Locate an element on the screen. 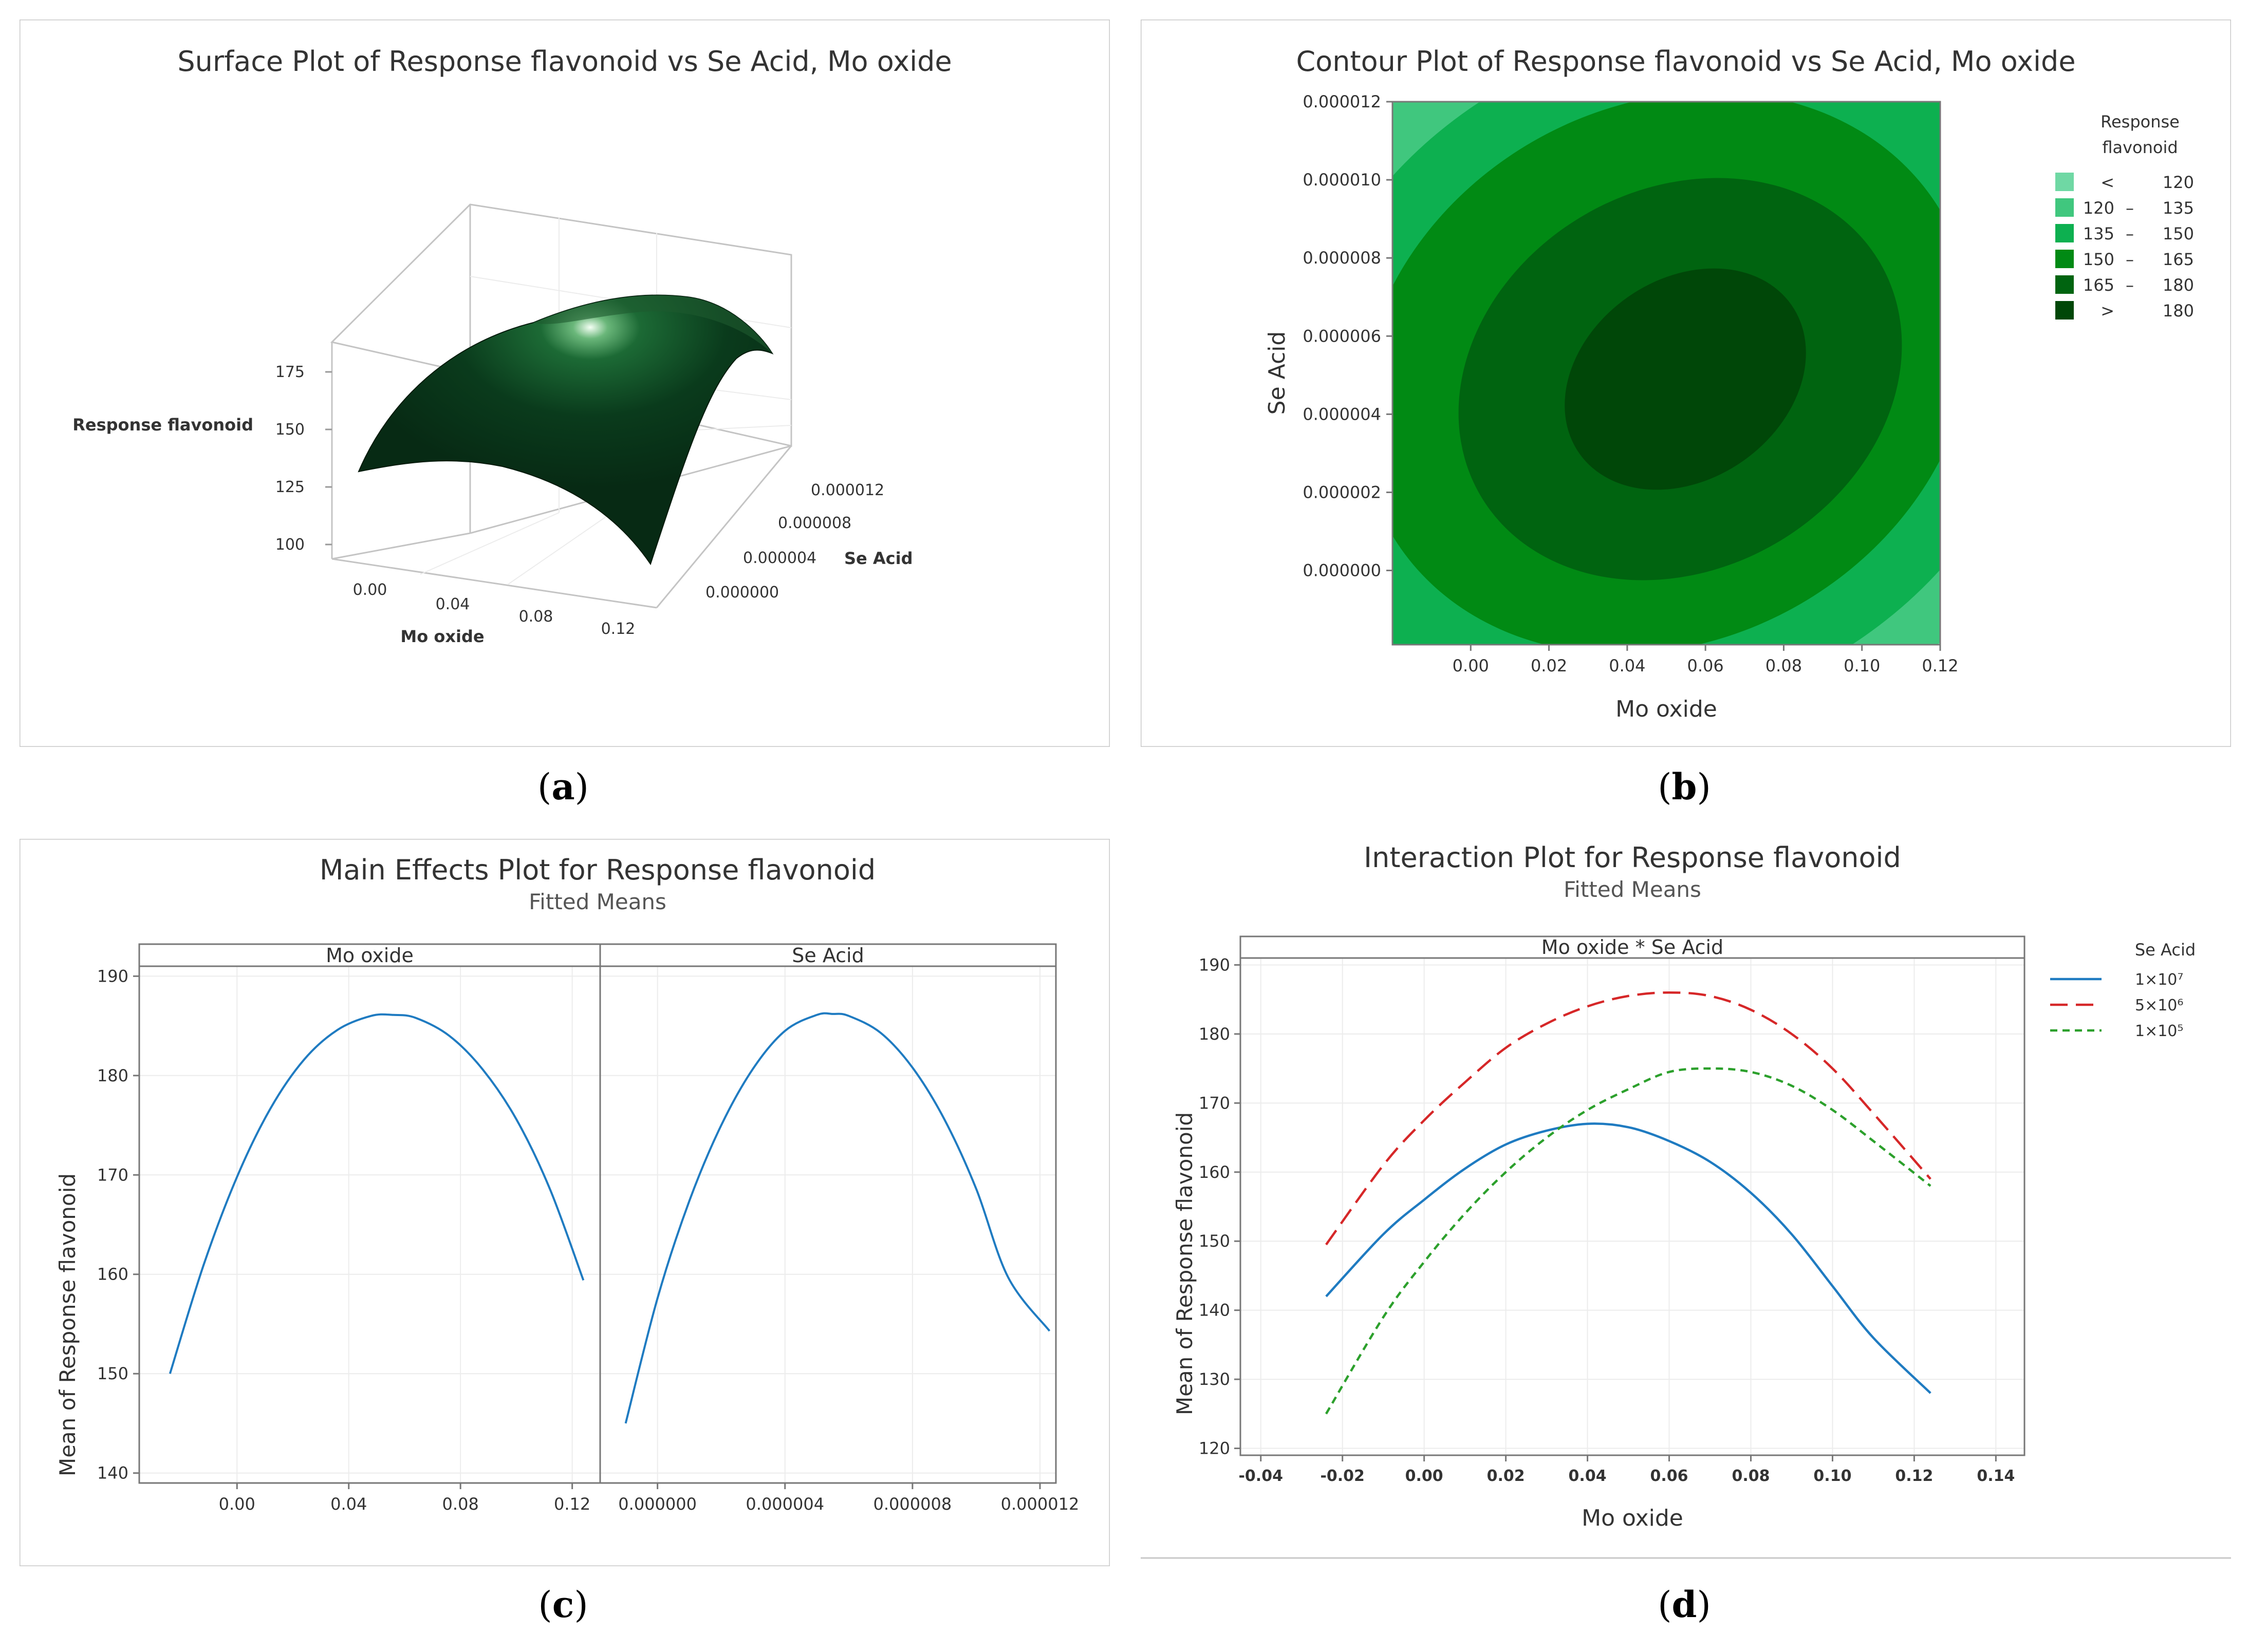 The height and width of the screenshot is (1652, 2249). z-tick-150: 150 is located at coordinates (290, 430).